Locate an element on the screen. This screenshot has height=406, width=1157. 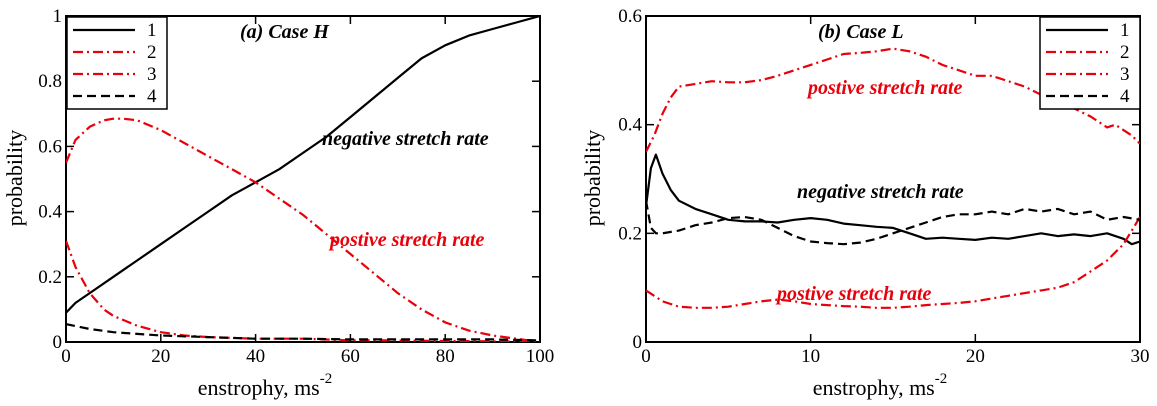
panel-a-xtick-label: 80 is located at coordinates (445, 356).